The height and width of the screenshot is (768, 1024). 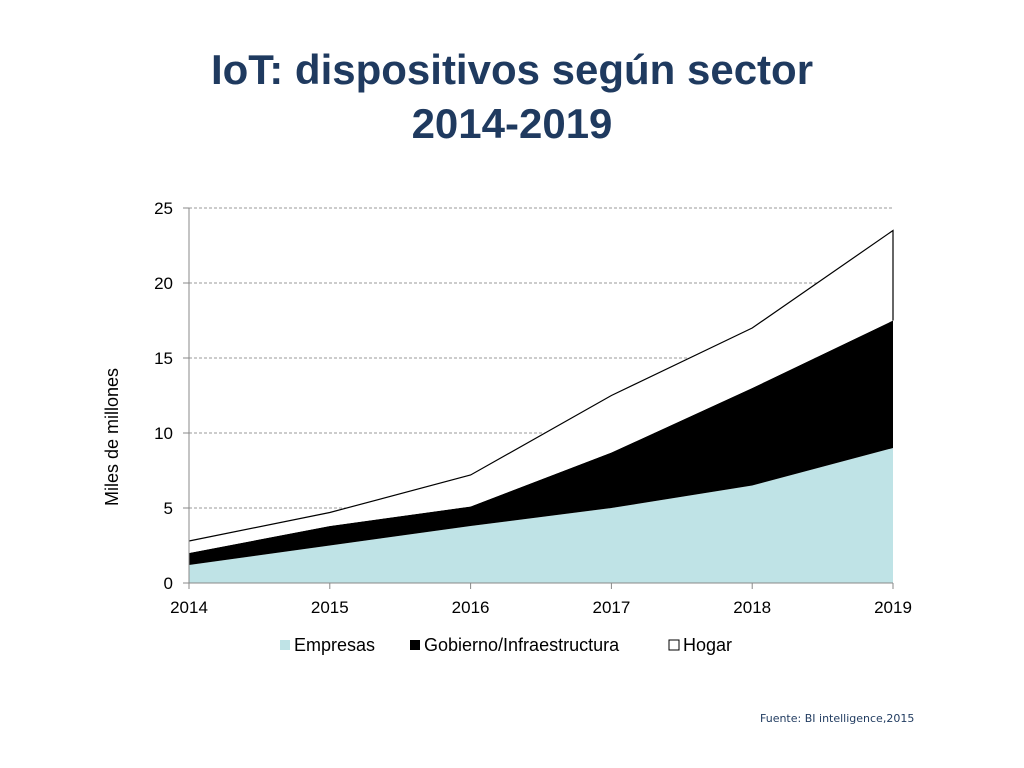 What do you see at coordinates (163, 208) in the screenshot?
I see `y-tick-label: 25` at bounding box center [163, 208].